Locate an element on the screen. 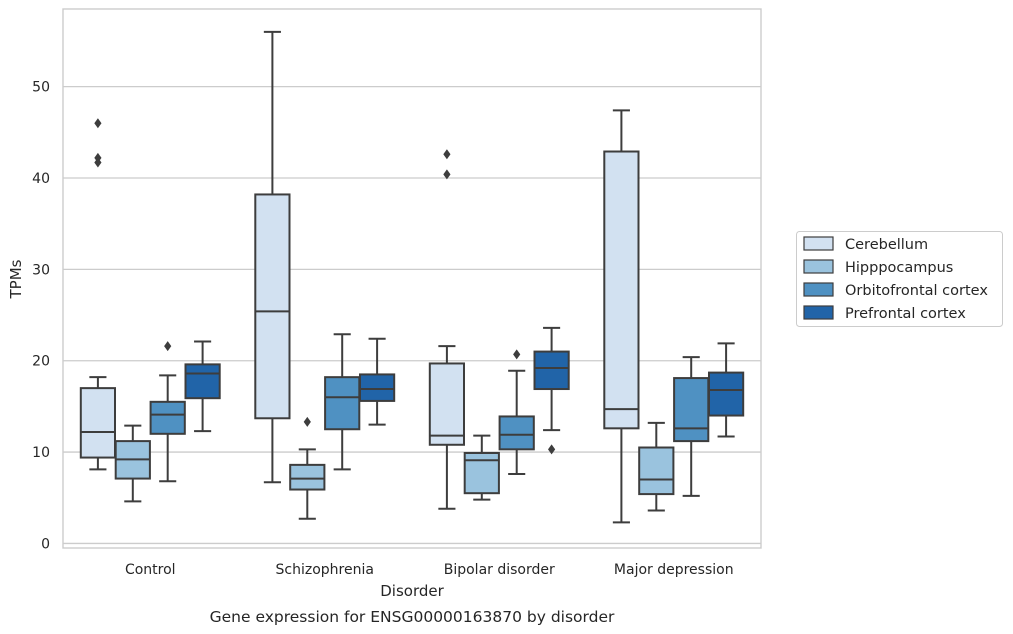 This screenshot has width=1013, height=634. y-tick-label: 30 is located at coordinates (41, 270).